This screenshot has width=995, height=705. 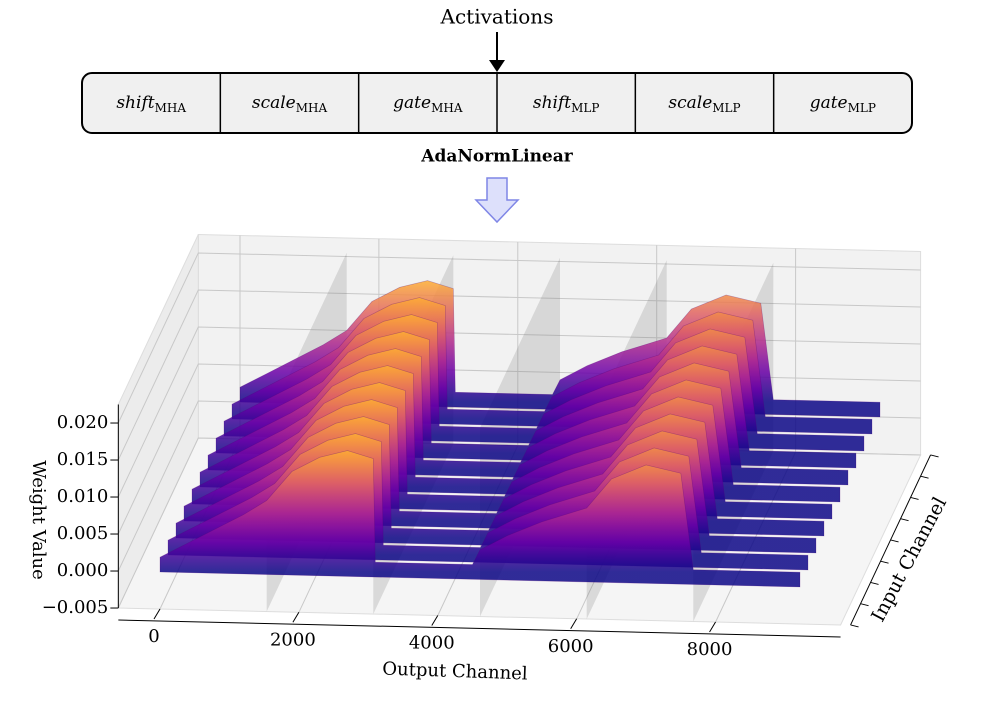 I want to click on z-tick-label: −0.005, so click(x=75, y=607).